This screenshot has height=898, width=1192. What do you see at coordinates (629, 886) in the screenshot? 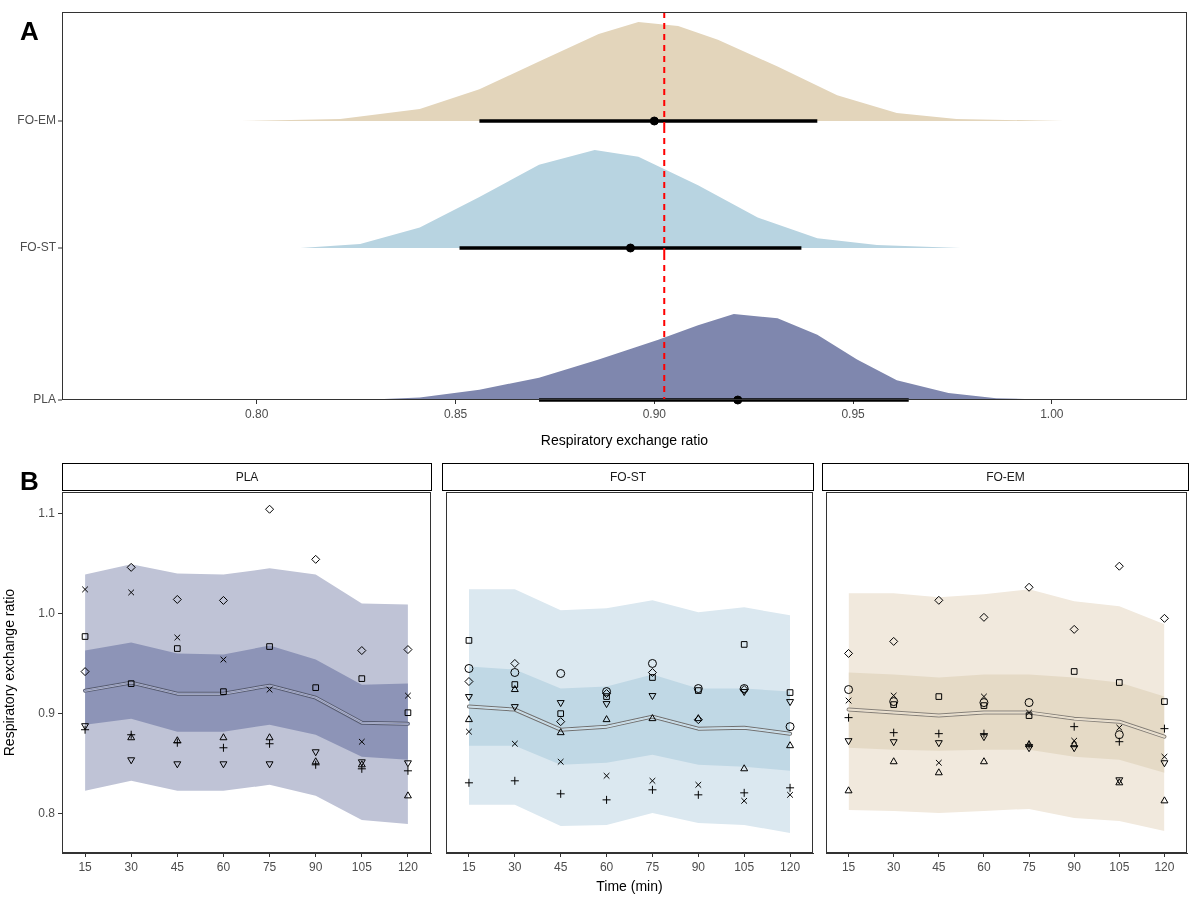
I see `x-axis-title: Time (min)` at bounding box center [629, 886].